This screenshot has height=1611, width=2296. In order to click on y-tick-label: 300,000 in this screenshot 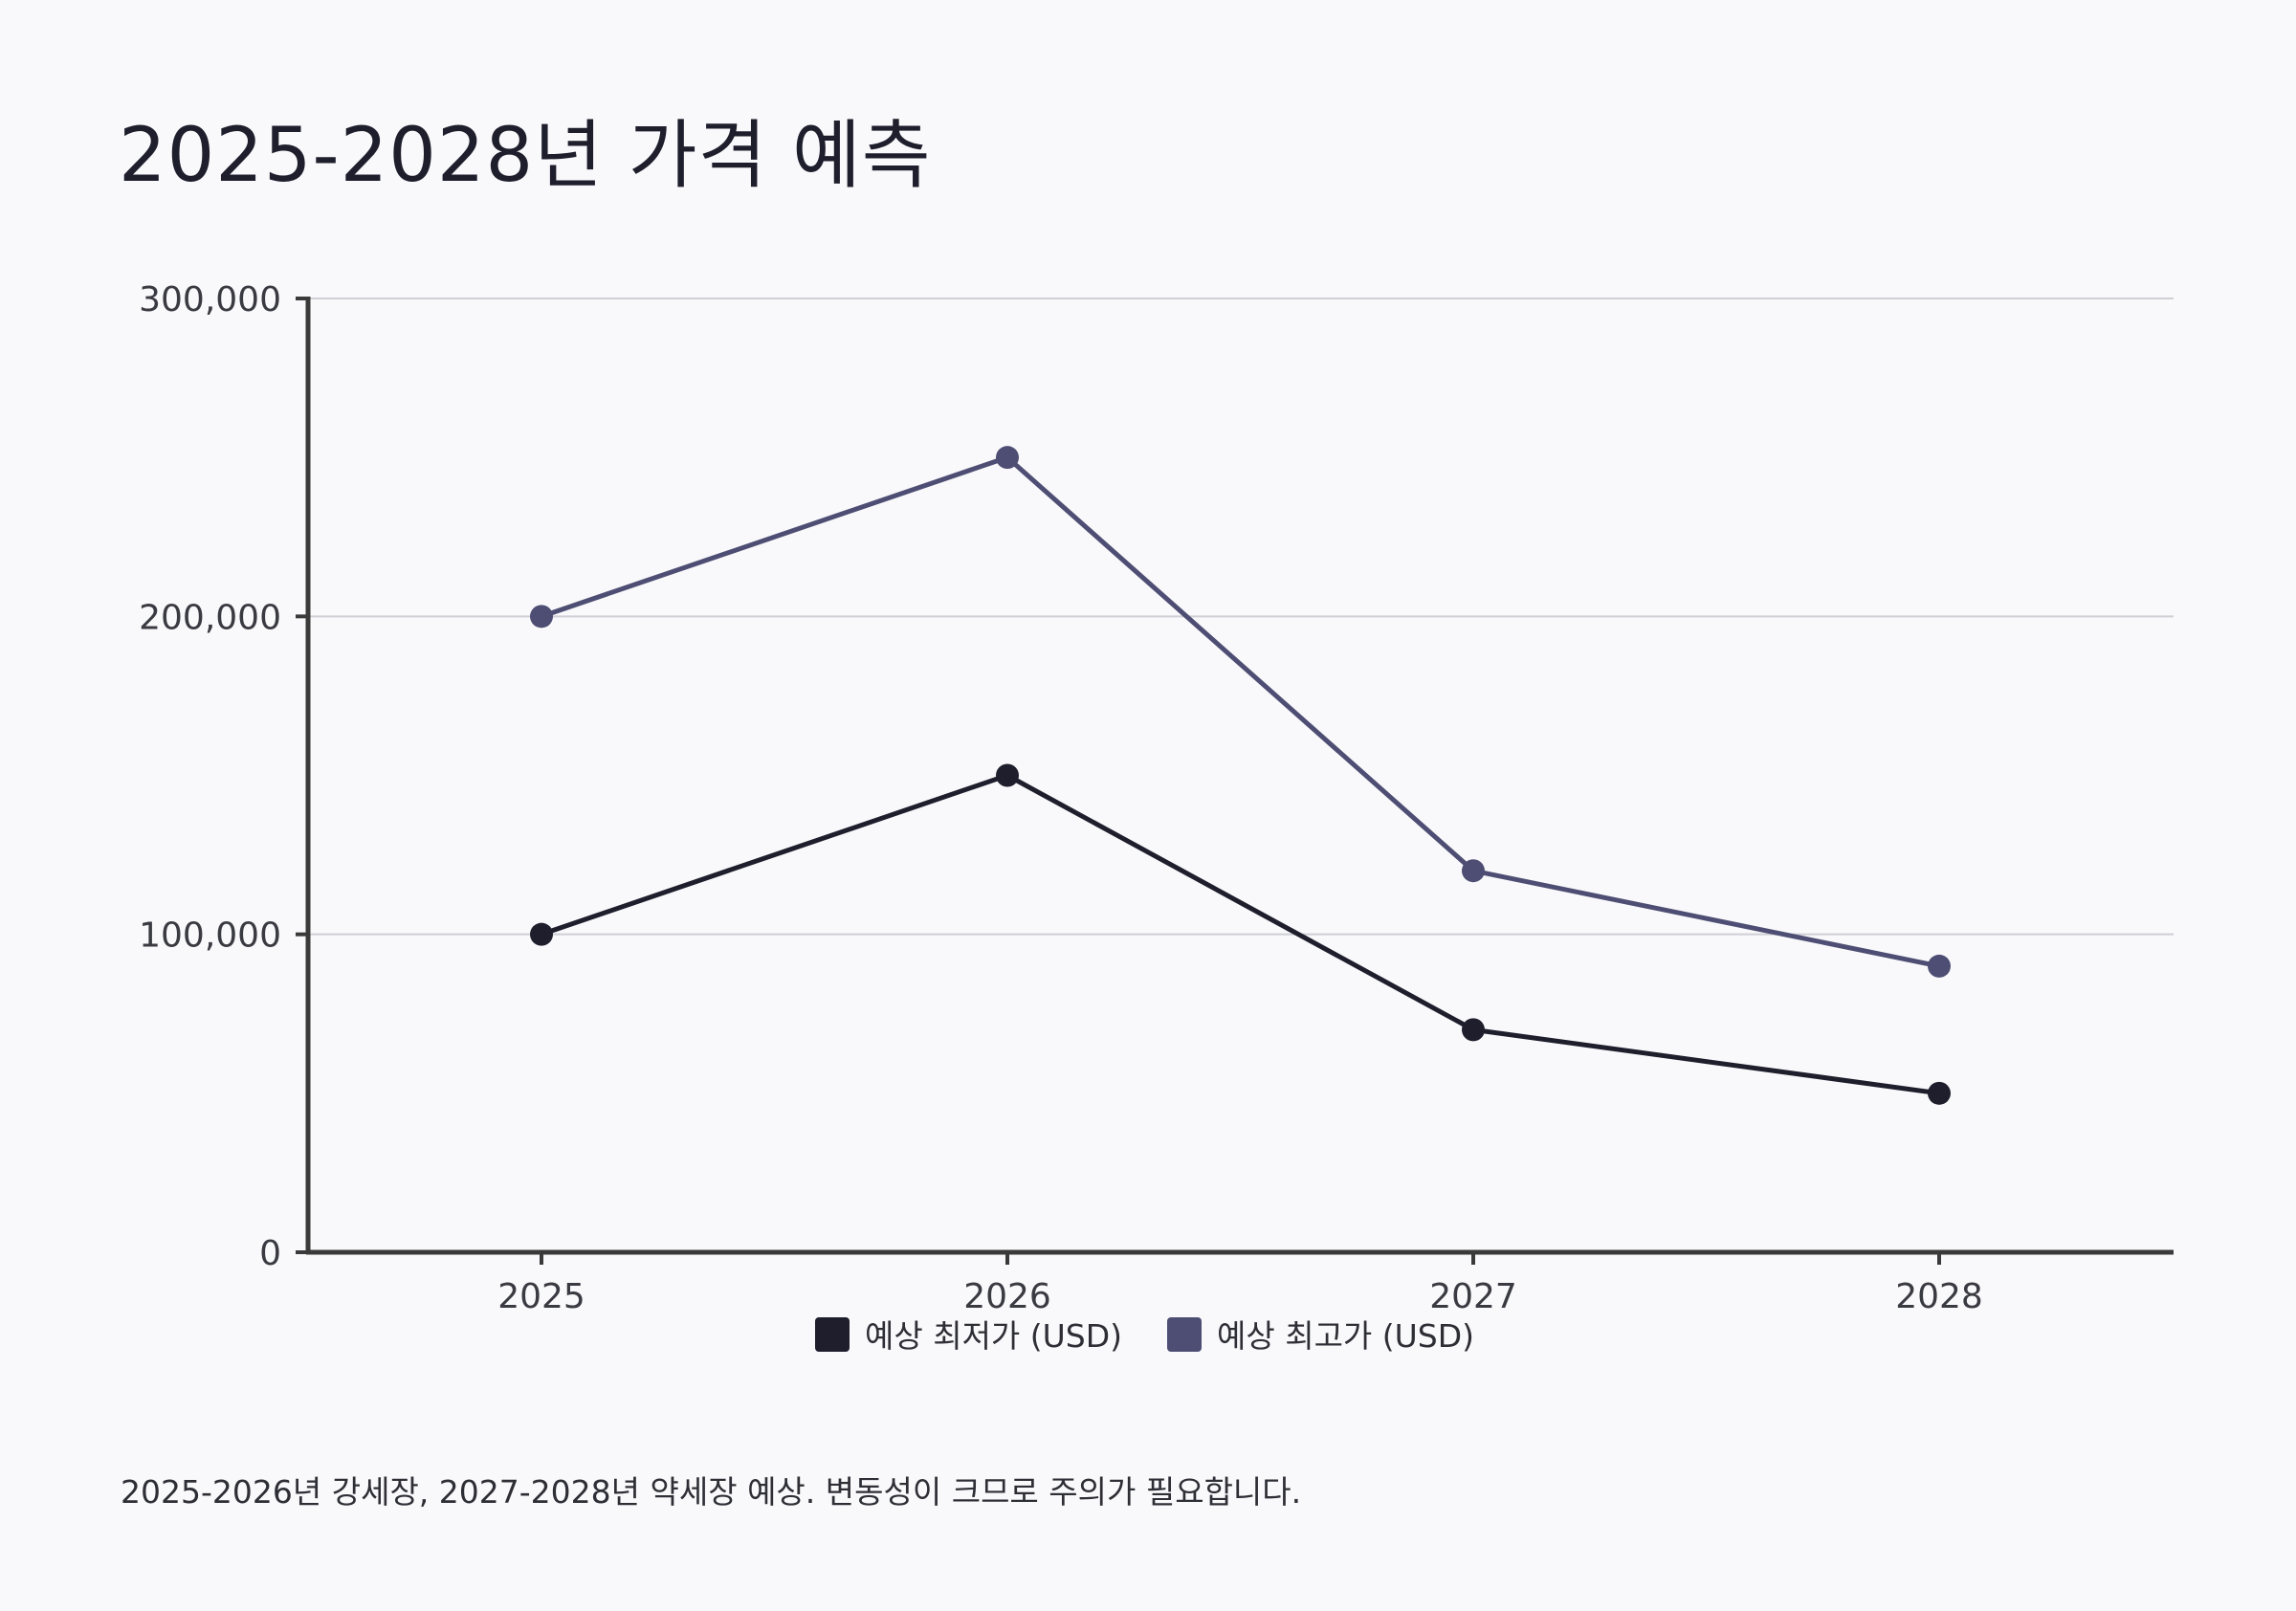, I will do `click(210, 300)`.